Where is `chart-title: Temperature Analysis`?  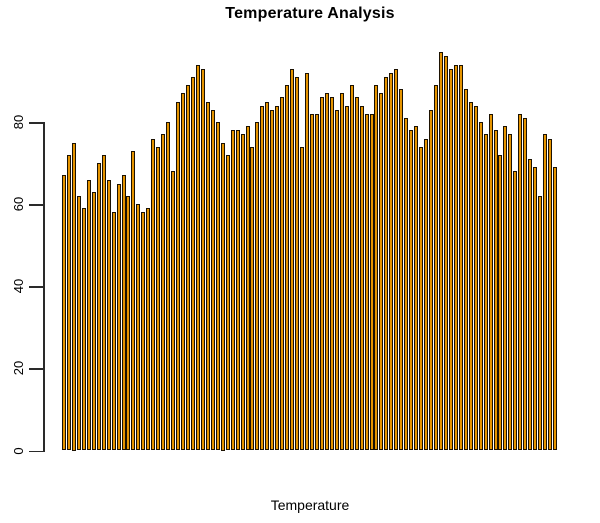
chart-title: Temperature Analysis is located at coordinates (310, 13).